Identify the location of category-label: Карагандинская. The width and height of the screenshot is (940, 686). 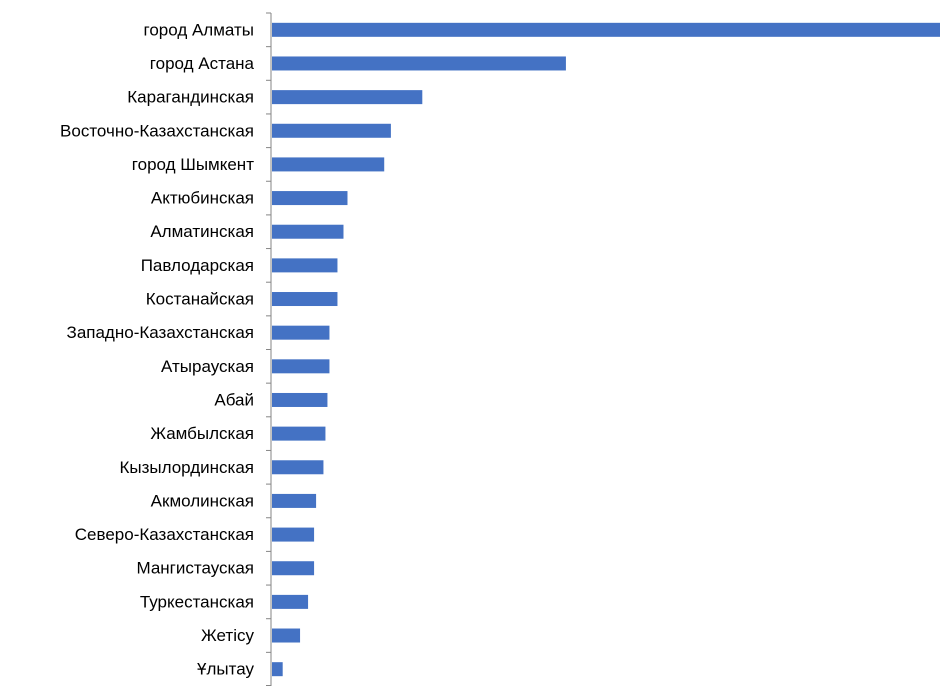
(190, 97).